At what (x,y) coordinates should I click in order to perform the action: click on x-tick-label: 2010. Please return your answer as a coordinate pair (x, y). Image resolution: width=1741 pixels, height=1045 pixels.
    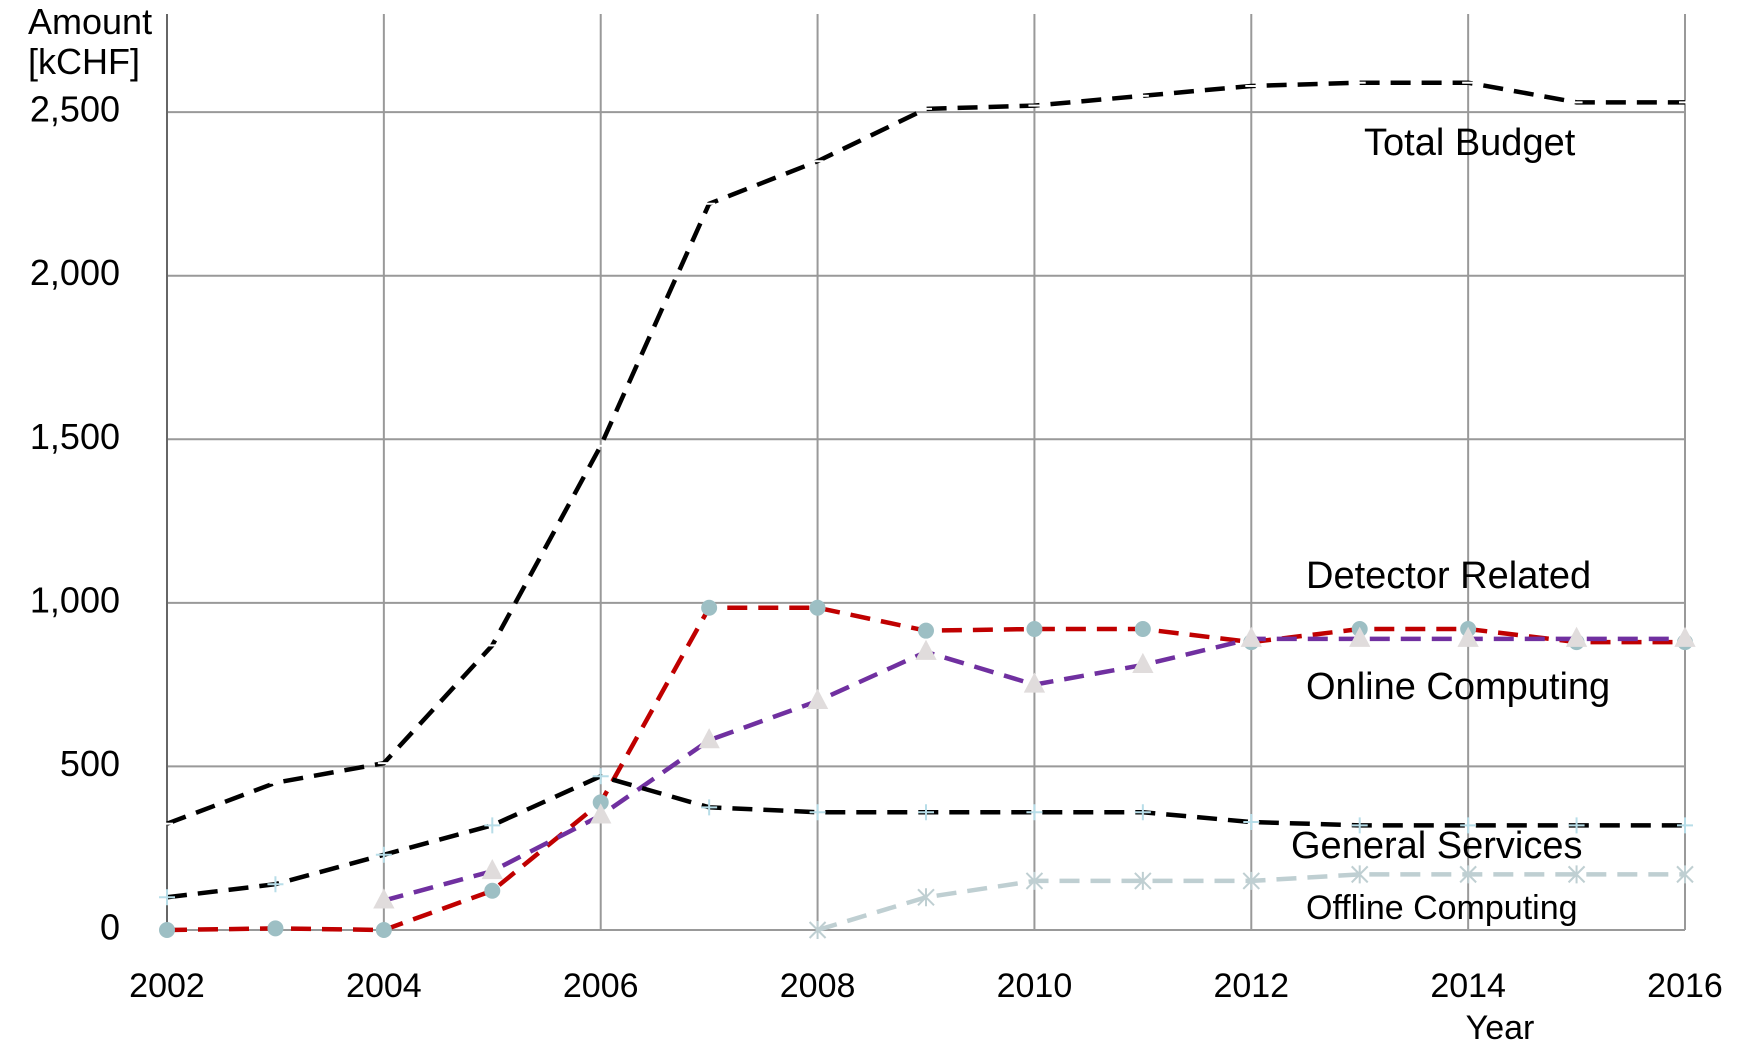
    Looking at the image, I should click on (1035, 986).